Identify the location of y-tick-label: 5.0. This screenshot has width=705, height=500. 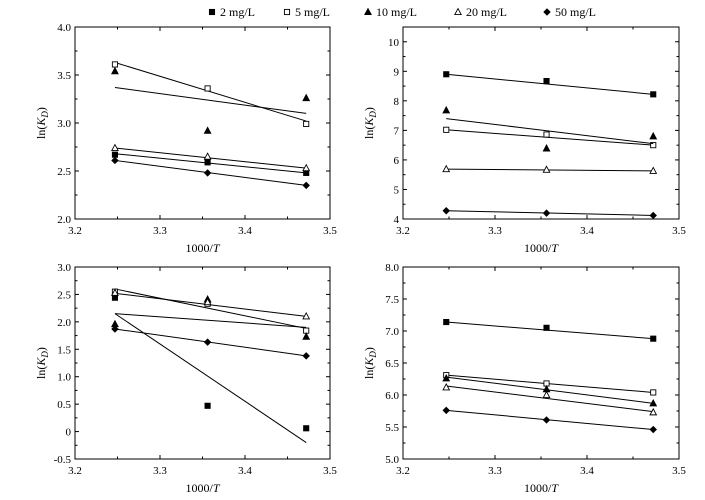
(392, 460).